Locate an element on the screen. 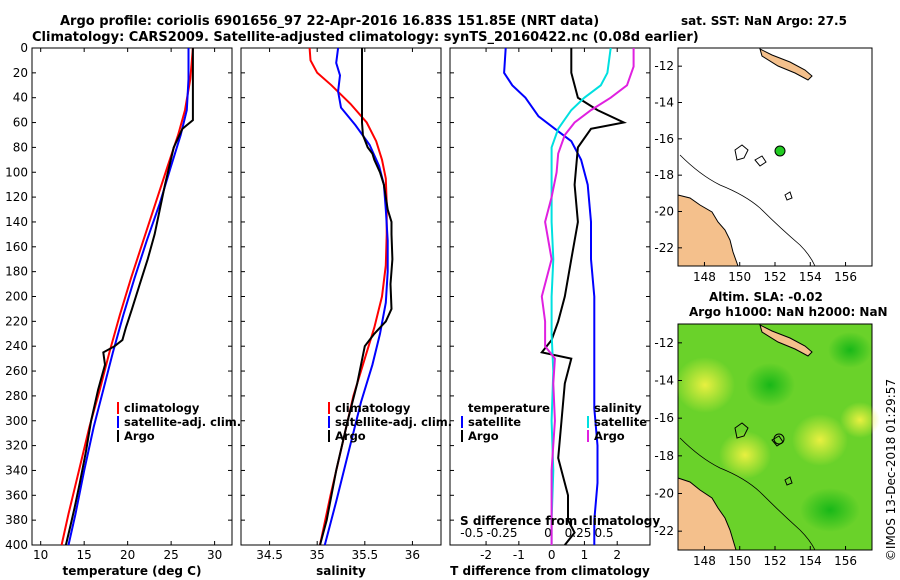  x-tick-label: 0 is located at coordinates (552, 555).